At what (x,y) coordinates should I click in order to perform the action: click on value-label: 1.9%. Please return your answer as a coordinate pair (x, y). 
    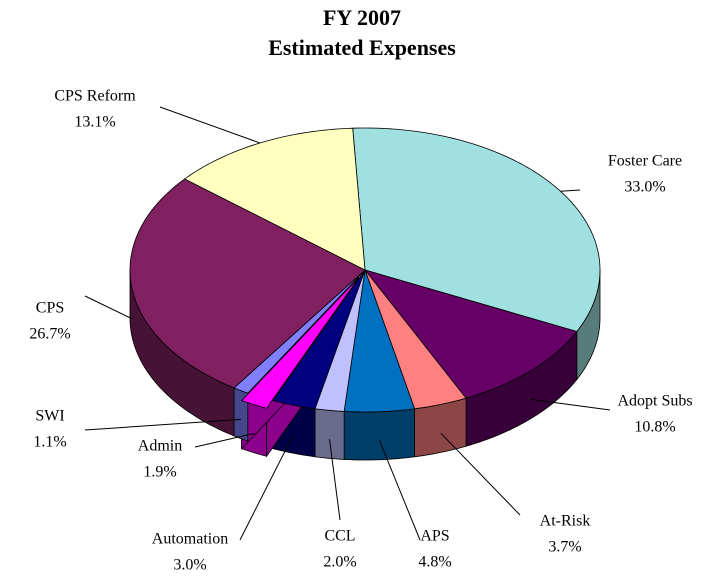
    Looking at the image, I should click on (159, 472).